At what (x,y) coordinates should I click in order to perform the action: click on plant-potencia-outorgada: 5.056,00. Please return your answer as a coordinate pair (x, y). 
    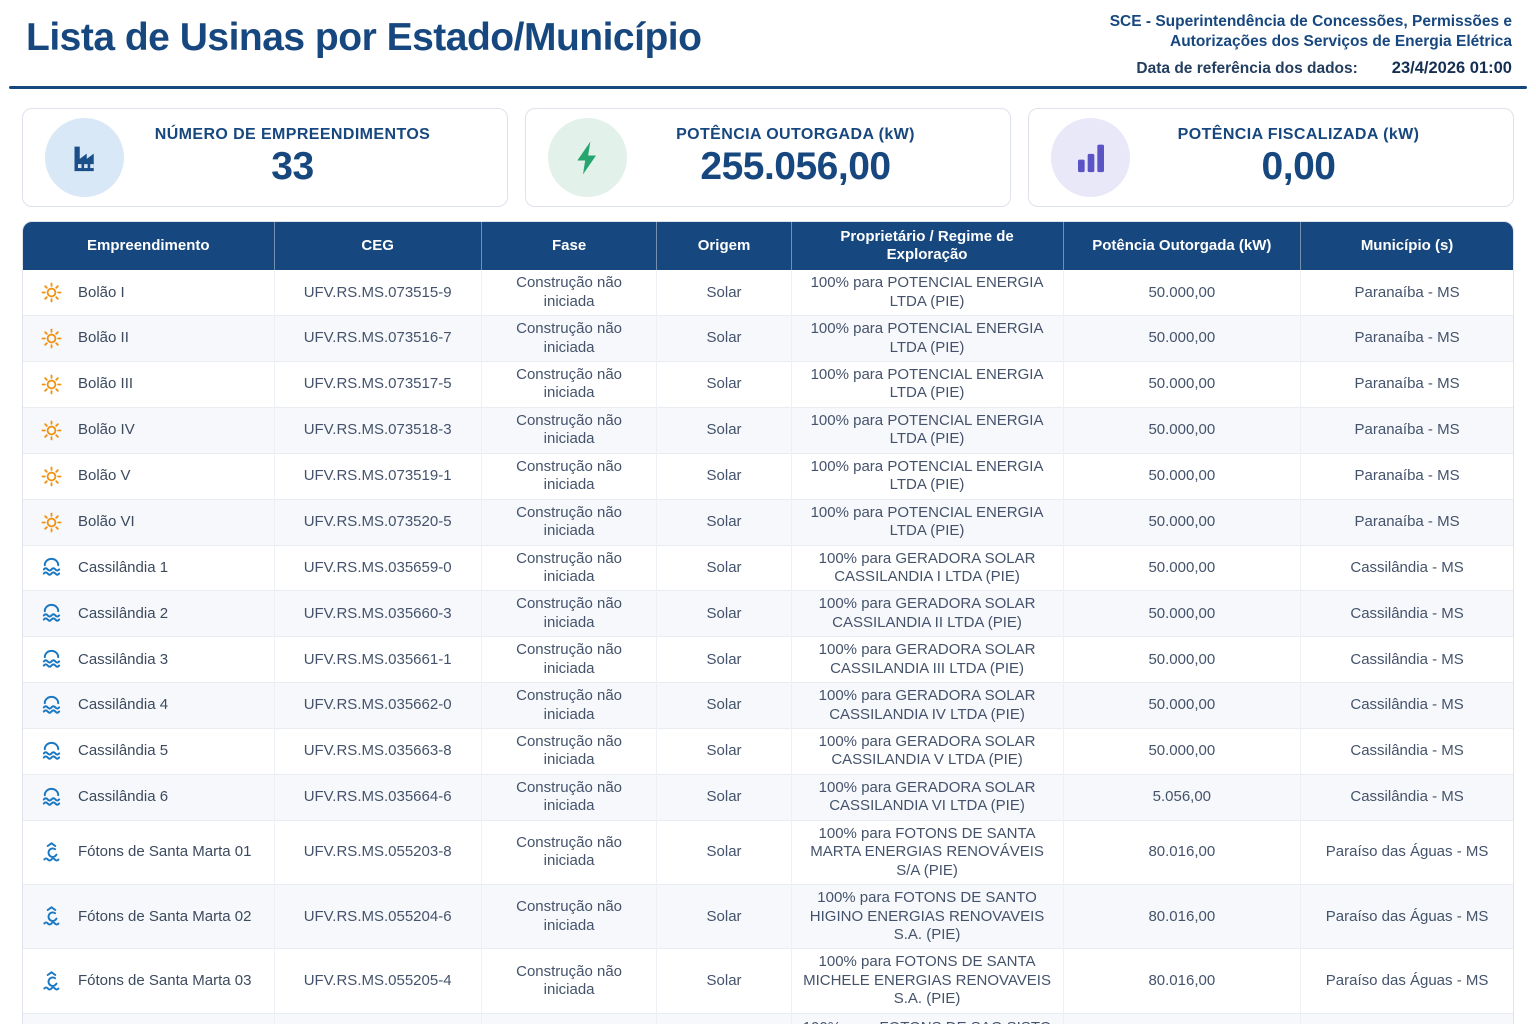
    Looking at the image, I should click on (1182, 797).